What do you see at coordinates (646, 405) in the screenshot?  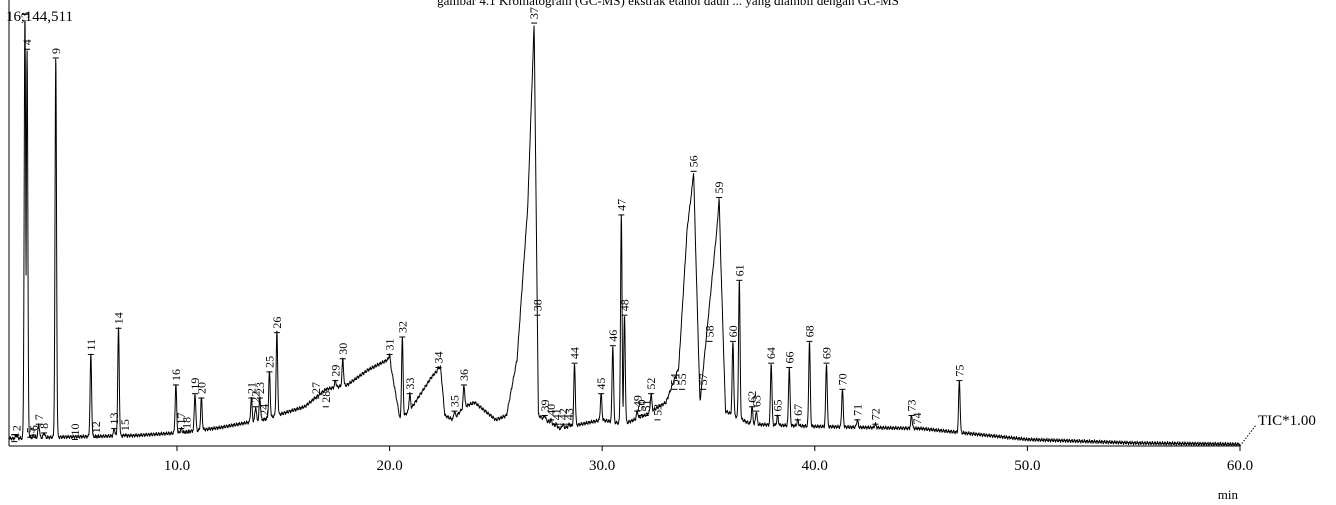 I see `peak-label: 51` at bounding box center [646, 405].